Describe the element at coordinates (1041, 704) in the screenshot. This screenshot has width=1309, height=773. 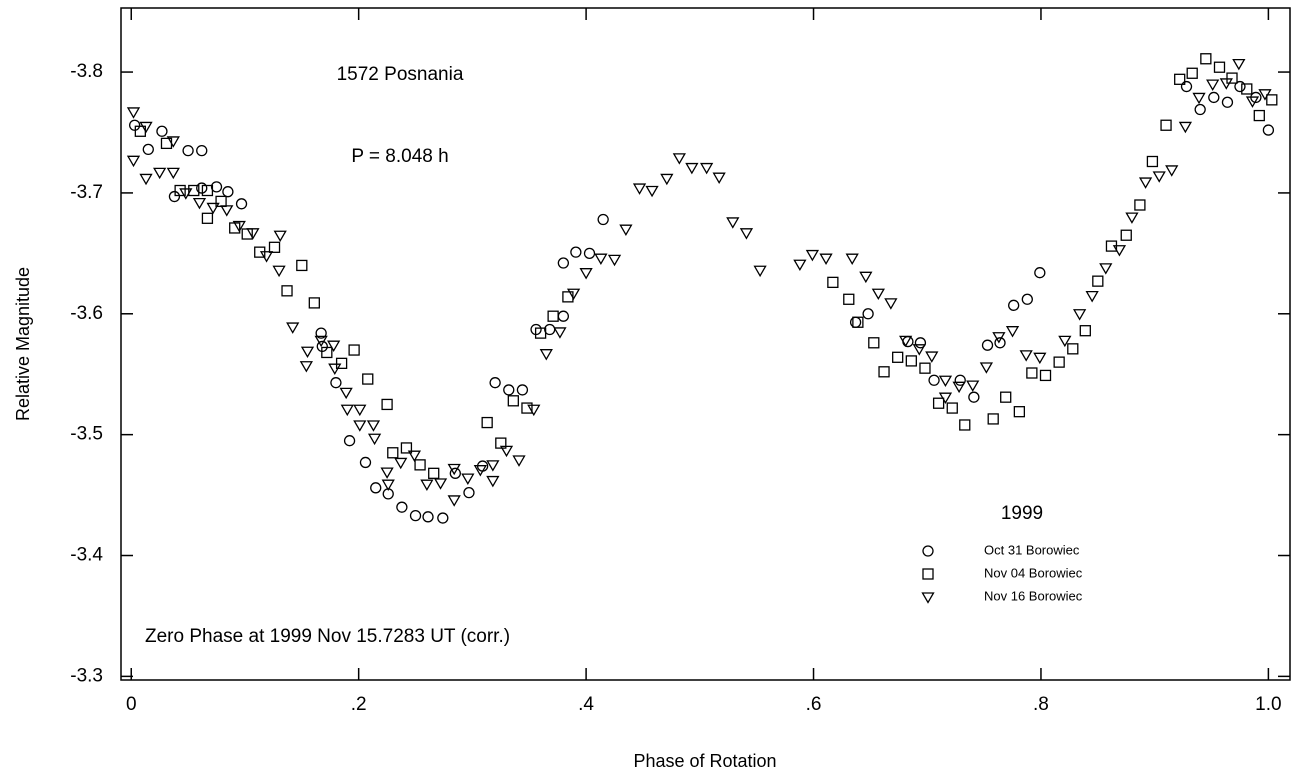
I see `x-tick-label: .8` at that location.